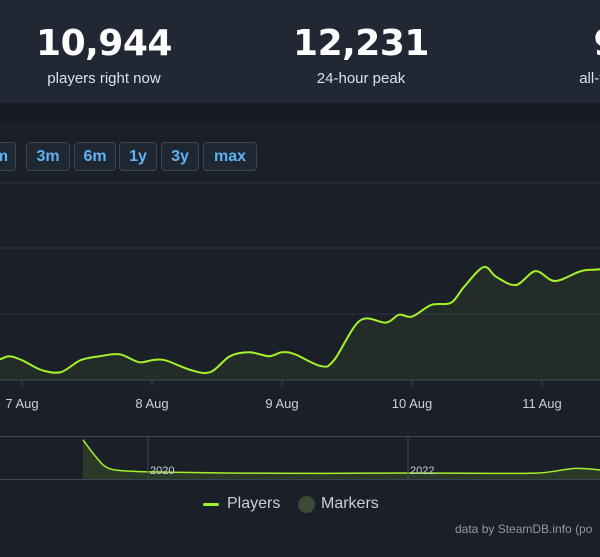 Image resolution: width=600 pixels, height=557 pixels. What do you see at coordinates (422, 471) in the screenshot?
I see `navigator-tick-label: 2022` at bounding box center [422, 471].